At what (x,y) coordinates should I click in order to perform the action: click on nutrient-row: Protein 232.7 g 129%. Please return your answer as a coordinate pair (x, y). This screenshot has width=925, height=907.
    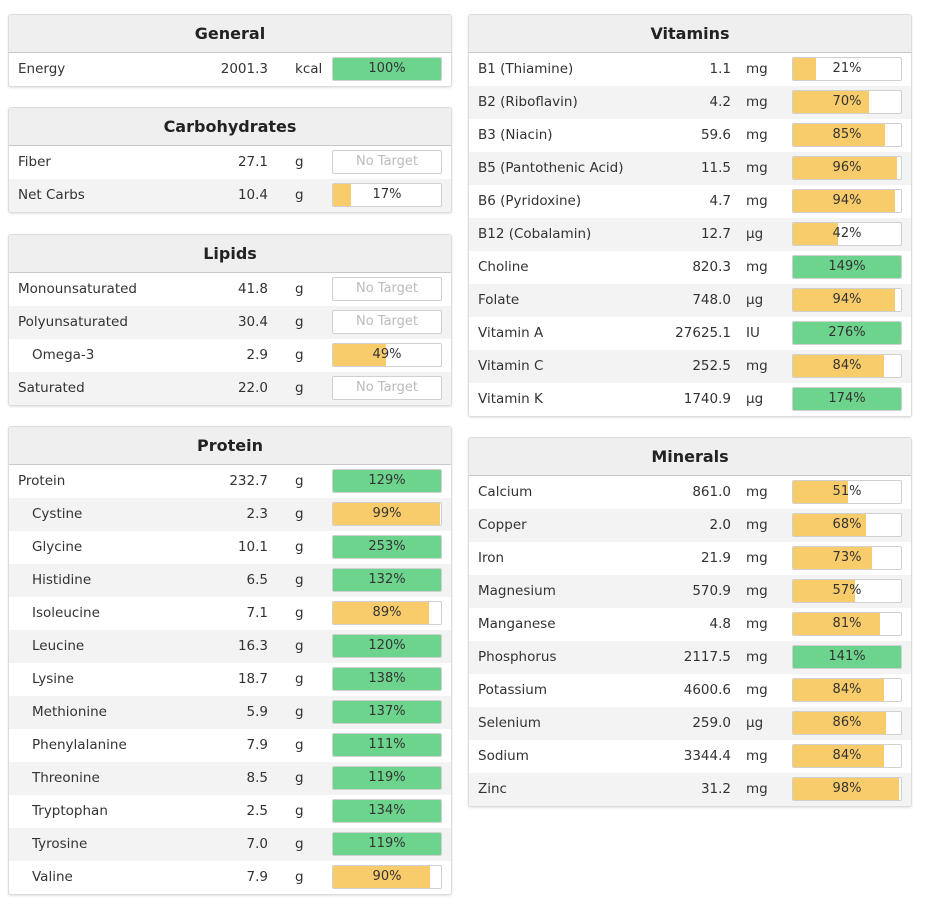
    Looking at the image, I should click on (230, 481).